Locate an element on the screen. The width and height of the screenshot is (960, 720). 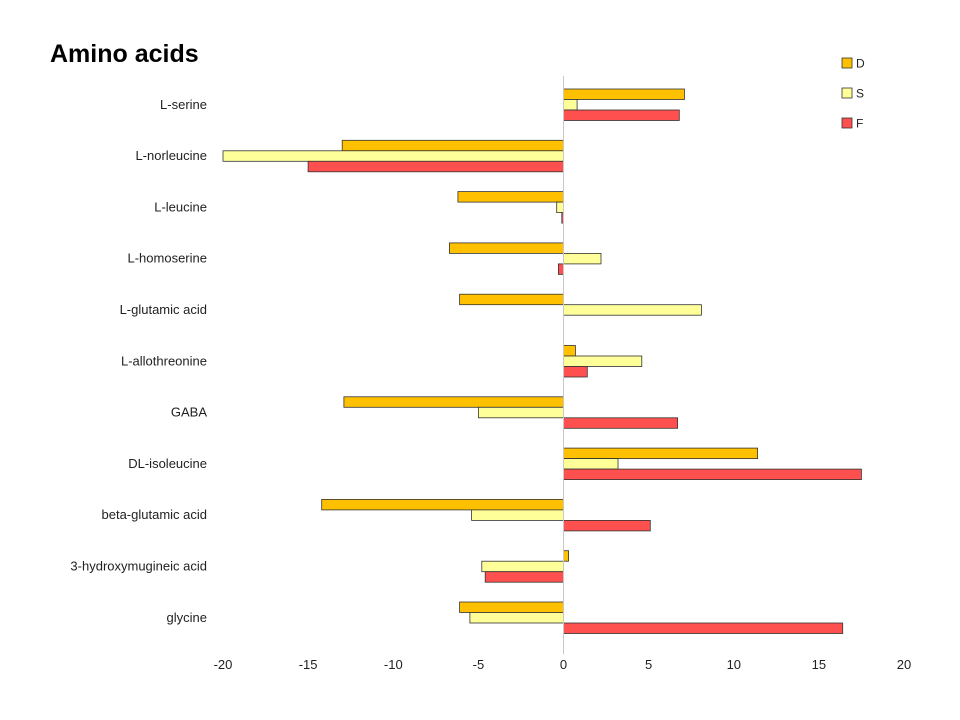
category-label: GABA is located at coordinates (189, 412).